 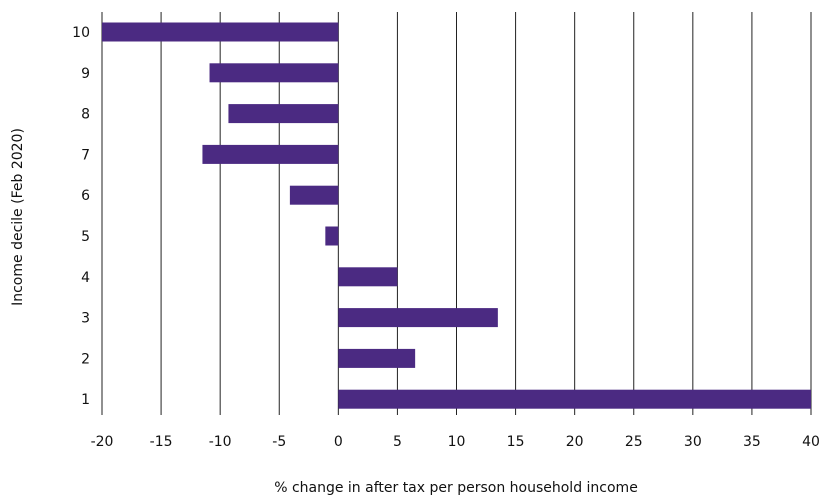 I want to click on y-tick-label: 2, so click(x=85, y=359).